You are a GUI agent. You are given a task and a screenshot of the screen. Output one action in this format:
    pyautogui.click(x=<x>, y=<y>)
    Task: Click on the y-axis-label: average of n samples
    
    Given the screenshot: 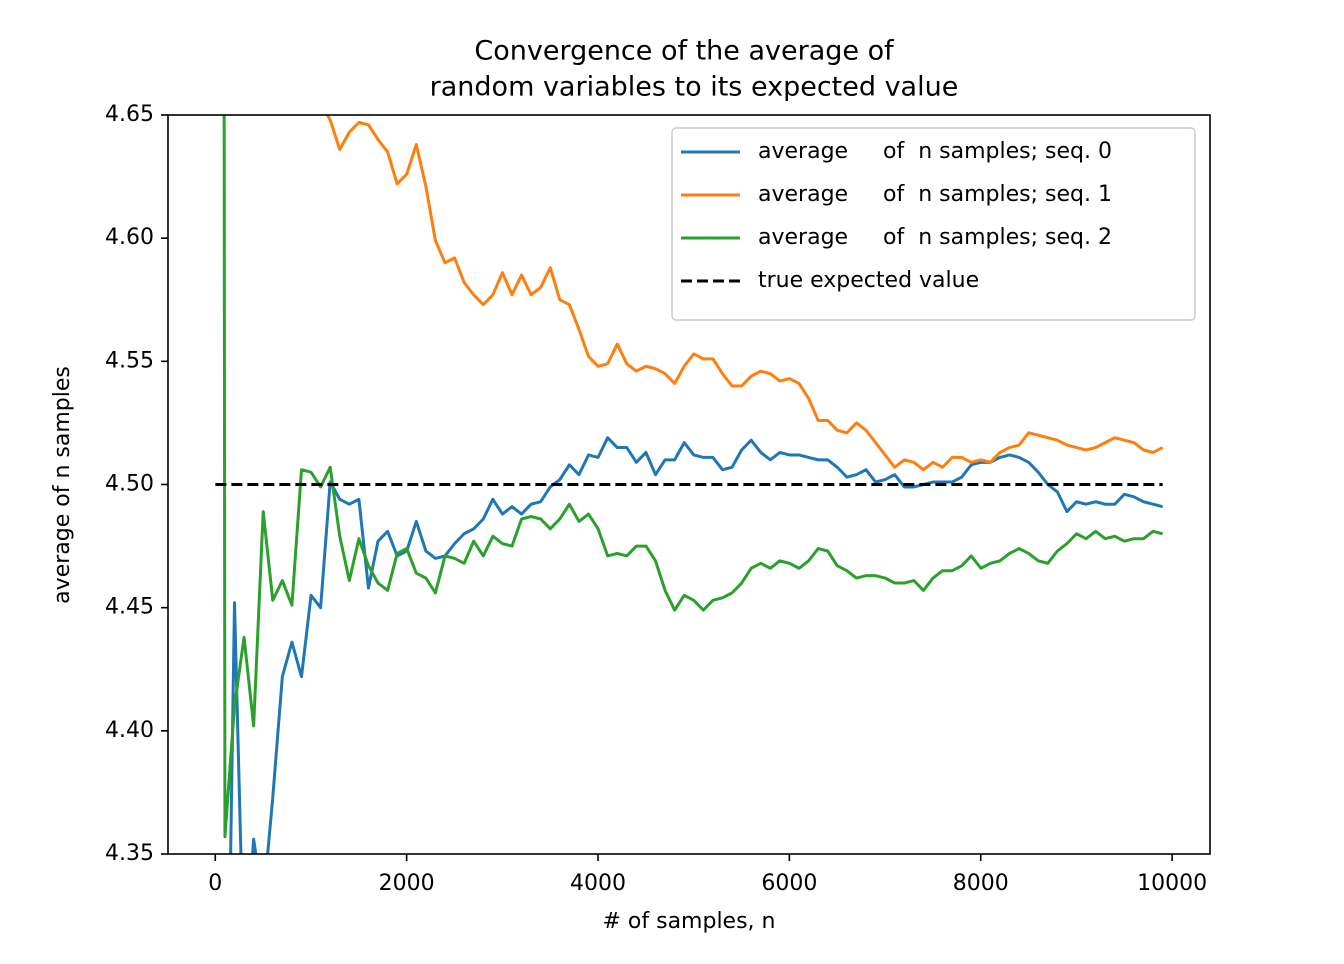 What is the action you would take?
    pyautogui.click(x=62, y=485)
    